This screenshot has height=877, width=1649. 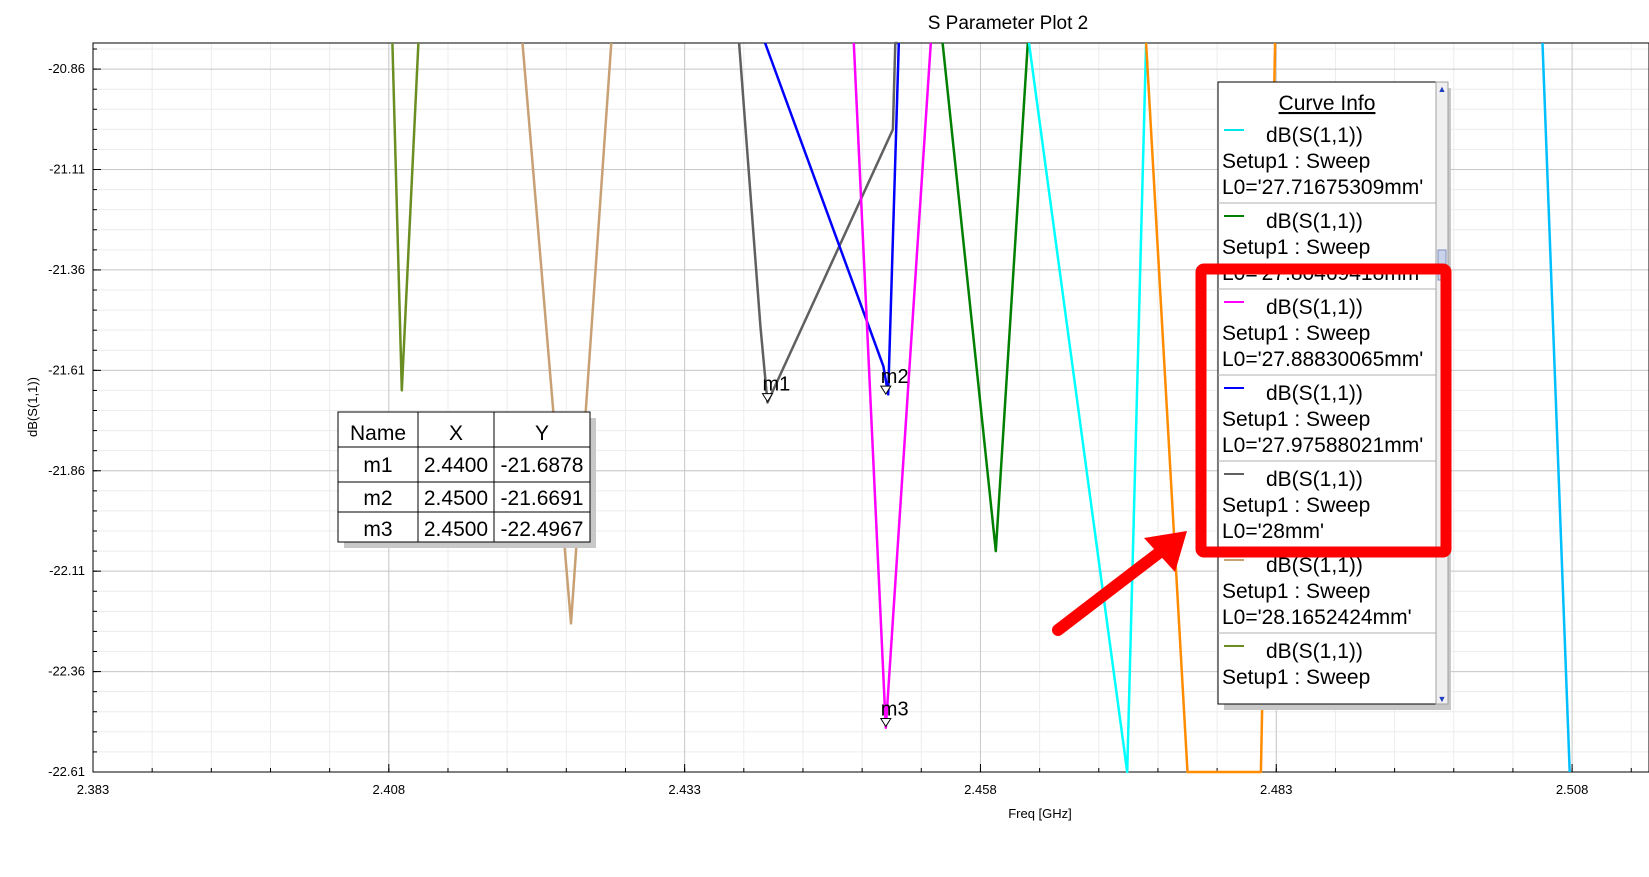 I want to click on table-cell: 2.4400, so click(x=456, y=465).